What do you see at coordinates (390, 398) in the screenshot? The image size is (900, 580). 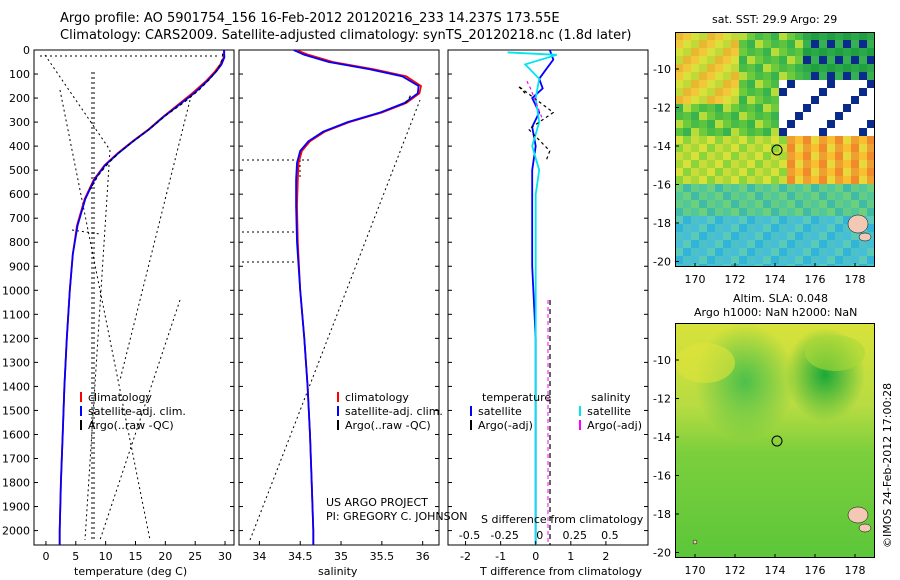 I see `legend-item-climatology: climatology` at bounding box center [390, 398].